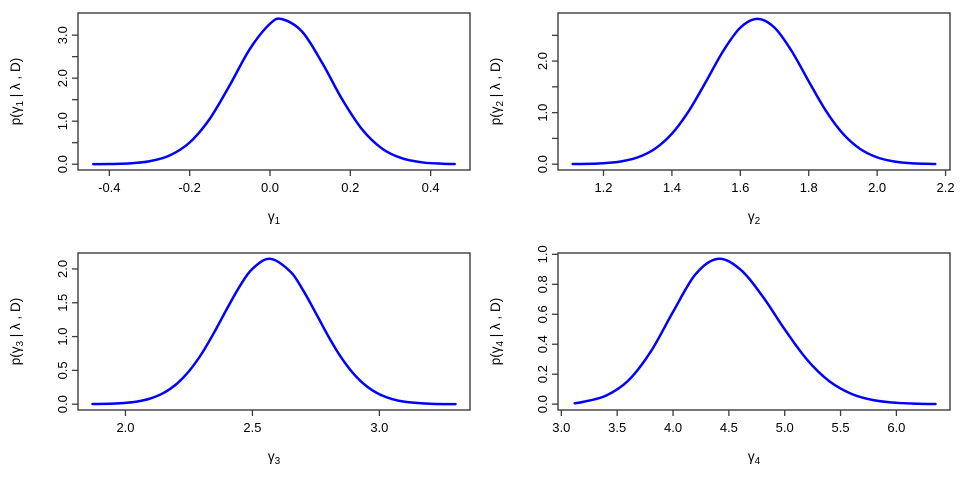 The image size is (960, 480). Describe the element at coordinates (672, 187) in the screenshot. I see `x-tick-label: 1.4` at that location.